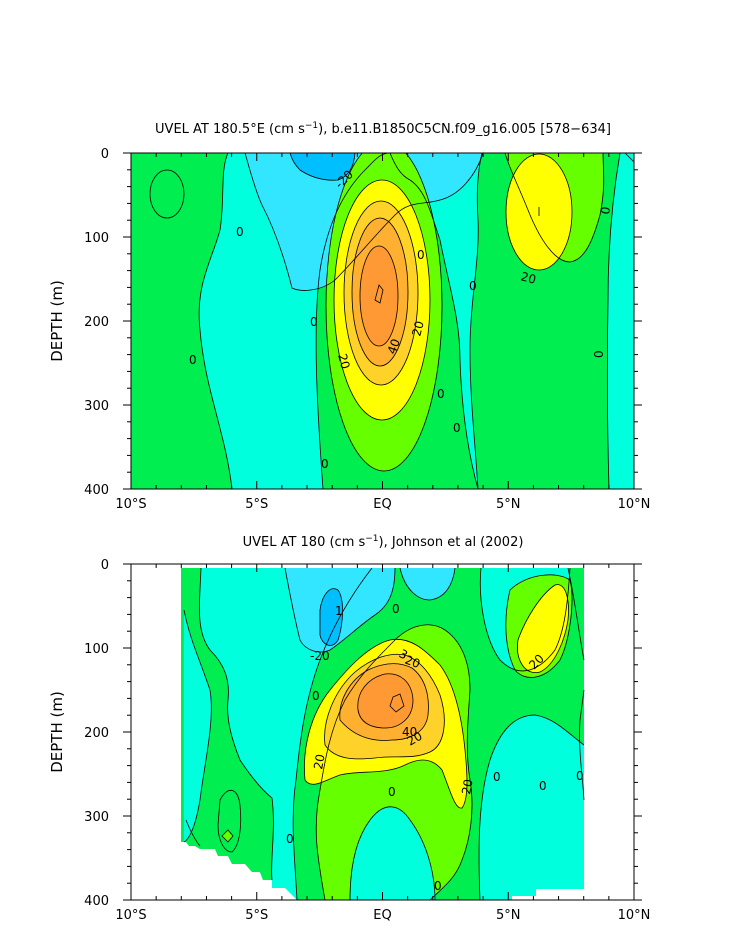 The width and height of the screenshot is (733, 945). Describe the element at coordinates (236, 724) in the screenshot. I see `bottom-contour-zero-west` at that location.